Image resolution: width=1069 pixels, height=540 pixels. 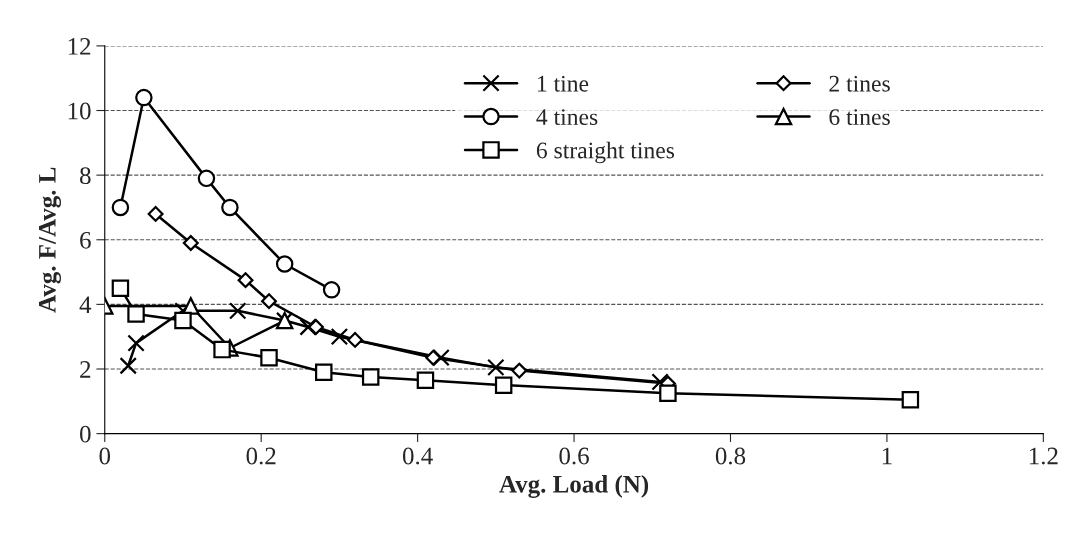 I want to click on x-tick-label: 0.4, so click(x=417, y=456).